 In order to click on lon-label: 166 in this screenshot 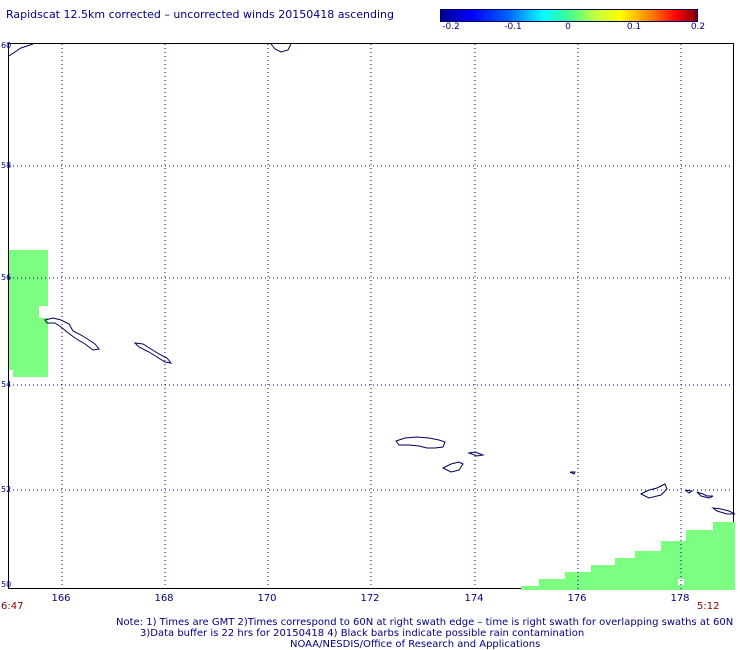, I will do `click(61, 598)`.